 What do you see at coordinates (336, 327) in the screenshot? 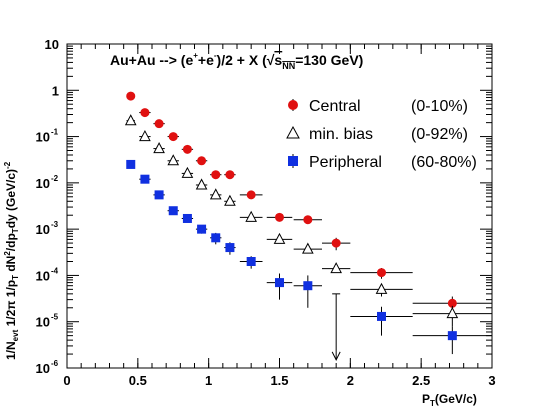
I see `upper-limit-arrow` at bounding box center [336, 327].